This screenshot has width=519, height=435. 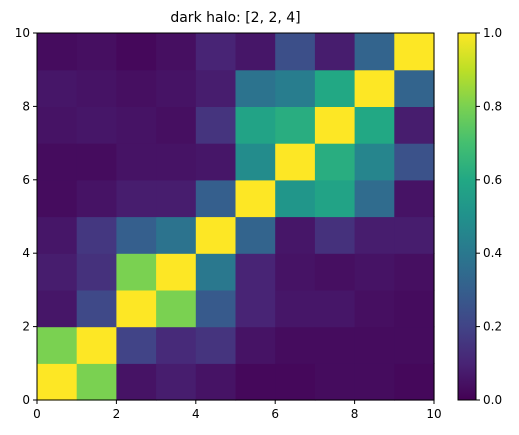 What do you see at coordinates (26, 253) in the screenshot?
I see `y-tick-label: 4` at bounding box center [26, 253].